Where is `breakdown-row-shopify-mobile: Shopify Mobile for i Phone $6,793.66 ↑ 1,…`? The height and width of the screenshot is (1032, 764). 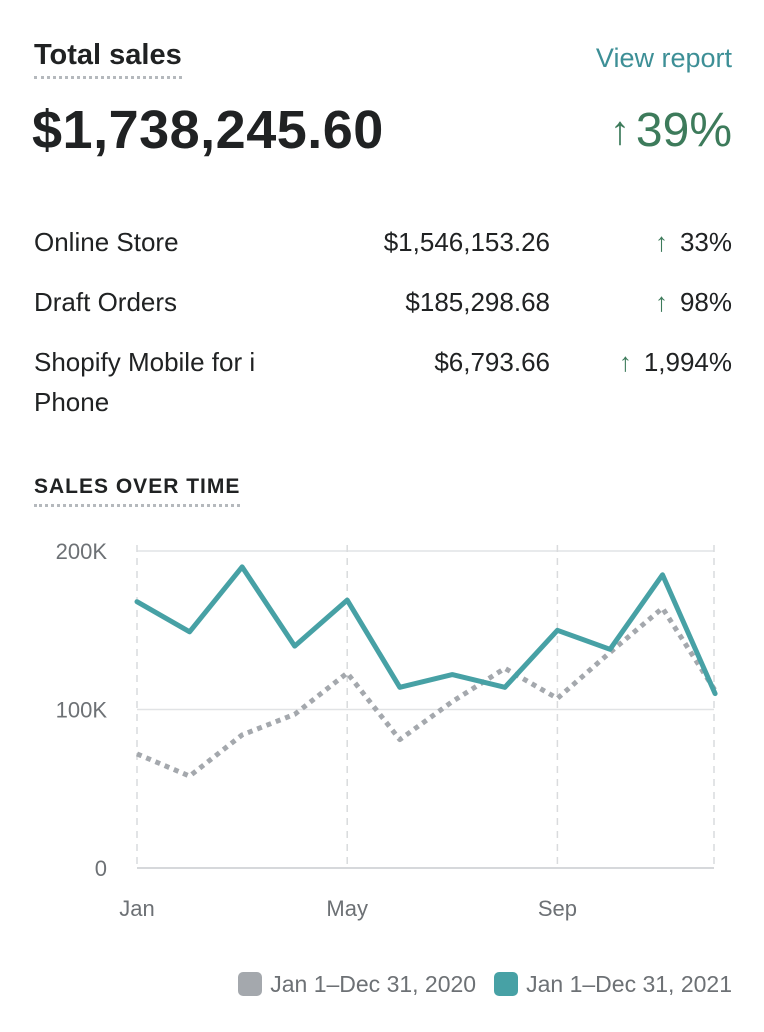 breakdown-row-shopify-mobile: Shopify Mobile for i Phone $6,793.66 ↑ 1,… is located at coordinates (383, 382).